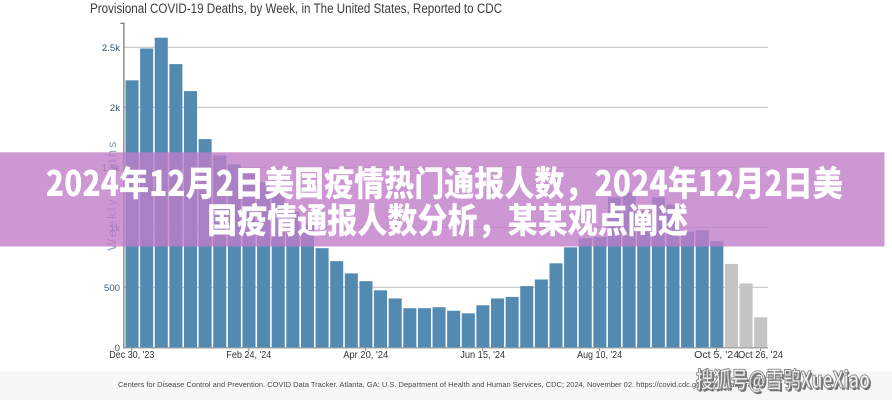 The image size is (892, 400). Describe the element at coordinates (716, 355) in the screenshot. I see `svg-text: Oct 5, '24` at that location.